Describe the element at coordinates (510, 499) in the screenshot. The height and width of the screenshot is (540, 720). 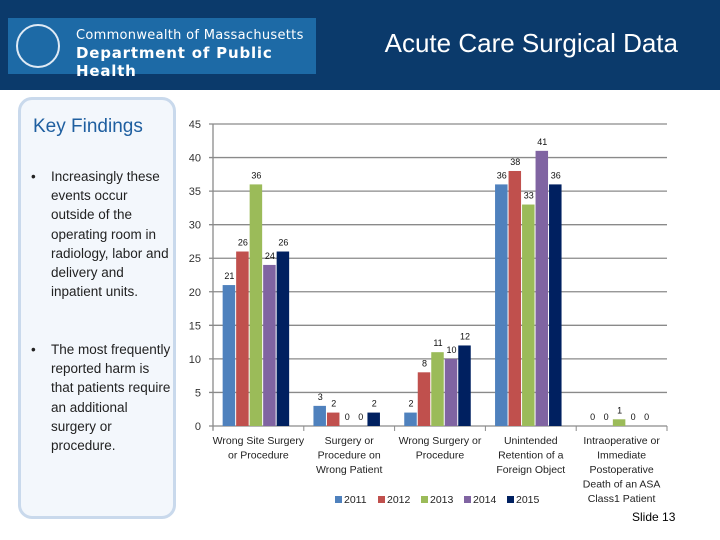
I see `legend-swatch-2015` at that location.